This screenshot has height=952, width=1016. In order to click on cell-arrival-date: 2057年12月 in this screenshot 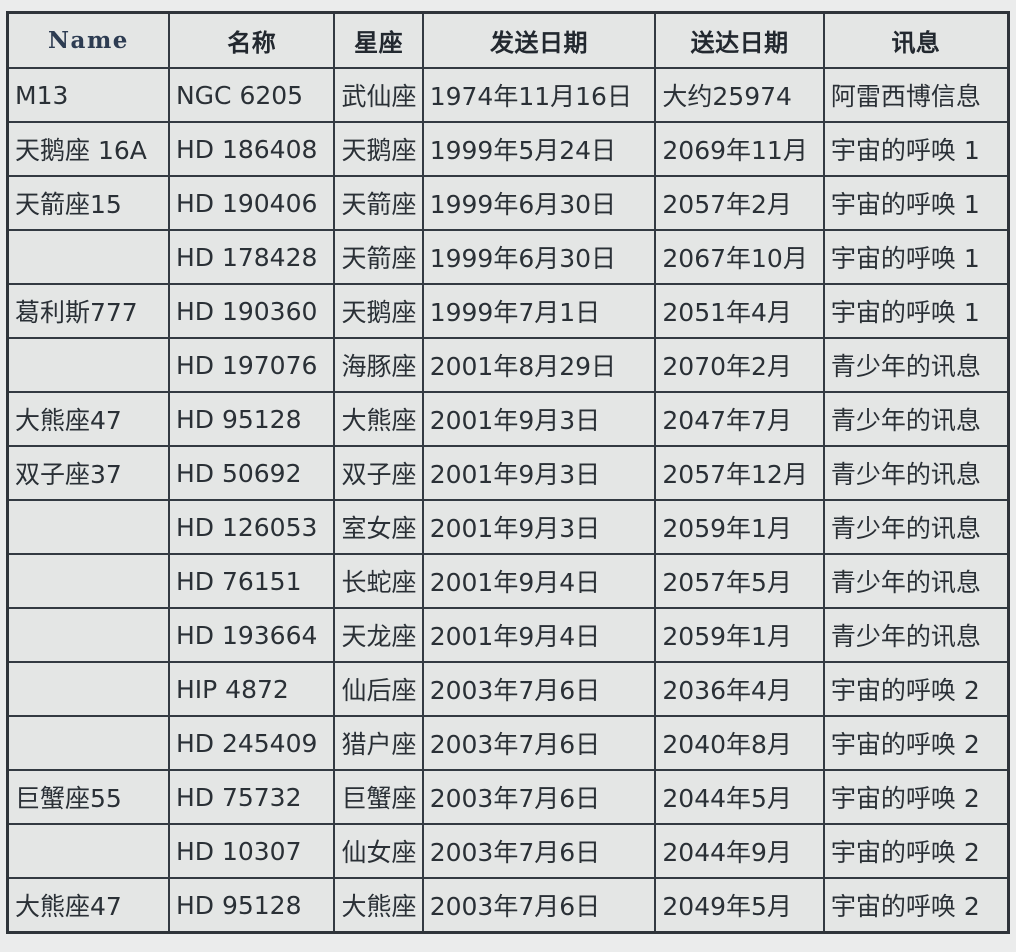, I will do `click(739, 473)`.